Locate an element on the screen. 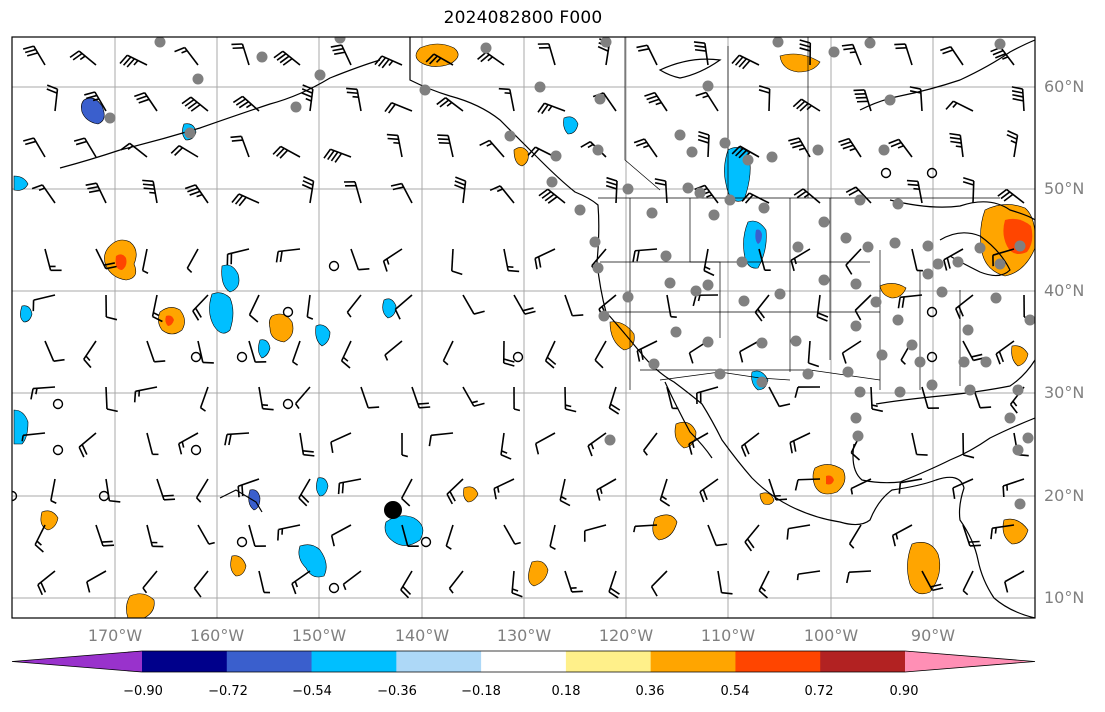 The width and height of the screenshot is (1105, 712). colorbar-extend-low is located at coordinates (77, 661).